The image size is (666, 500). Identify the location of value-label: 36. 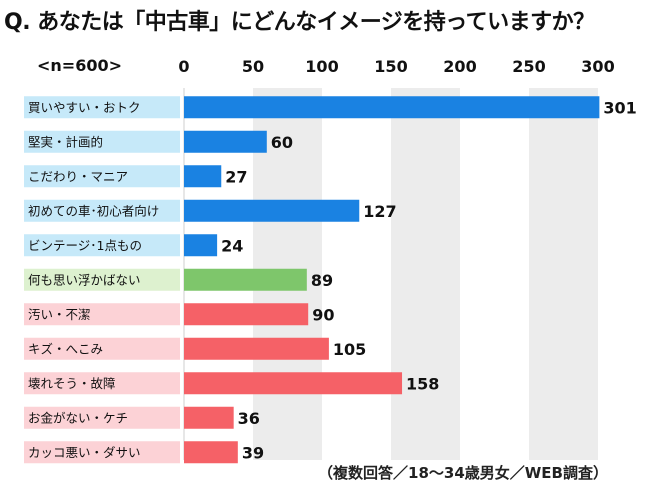
(249, 418).